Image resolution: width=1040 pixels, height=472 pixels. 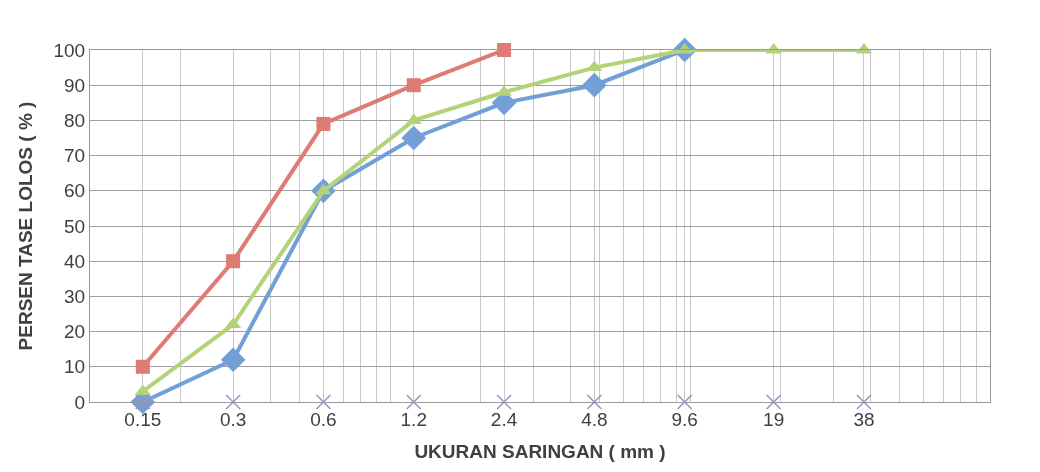 What do you see at coordinates (75, 156) in the screenshot?
I see `y-tick-label: 70` at bounding box center [75, 156].